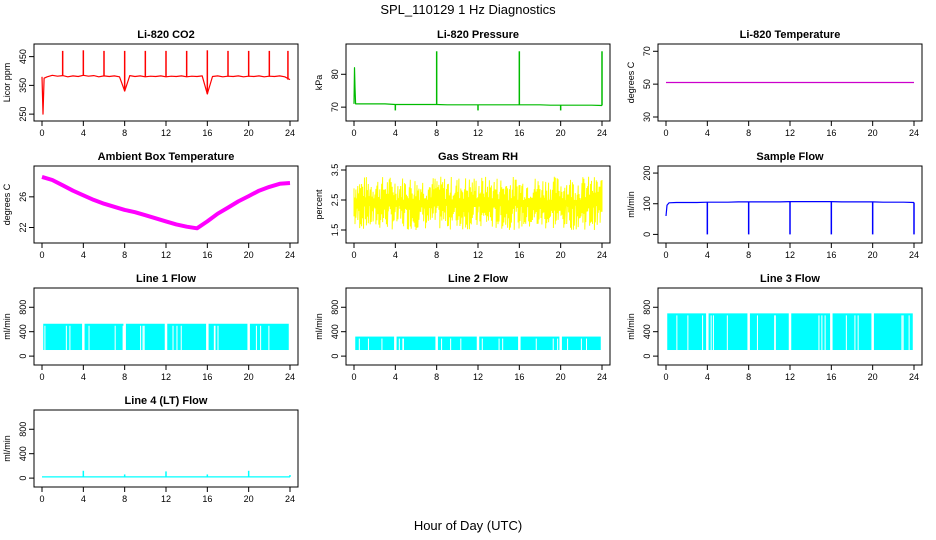 Image resolution: width=936 pixels, height=540 pixels. What do you see at coordinates (335, 200) in the screenshot?
I see `y-tick-label: 2.5` at bounding box center [335, 200].